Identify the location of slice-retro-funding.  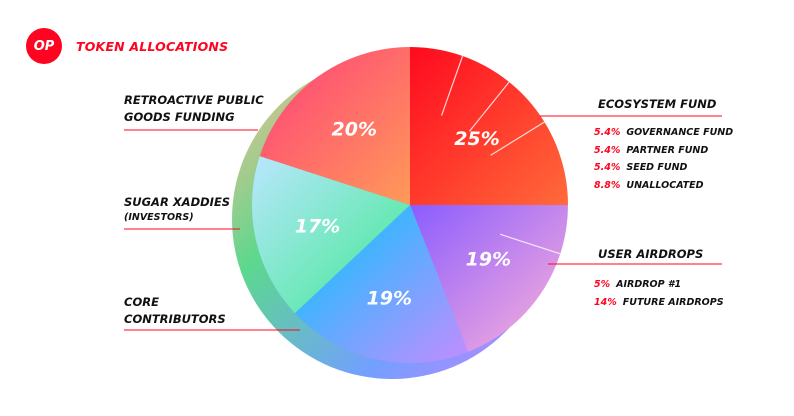
(334, 126).